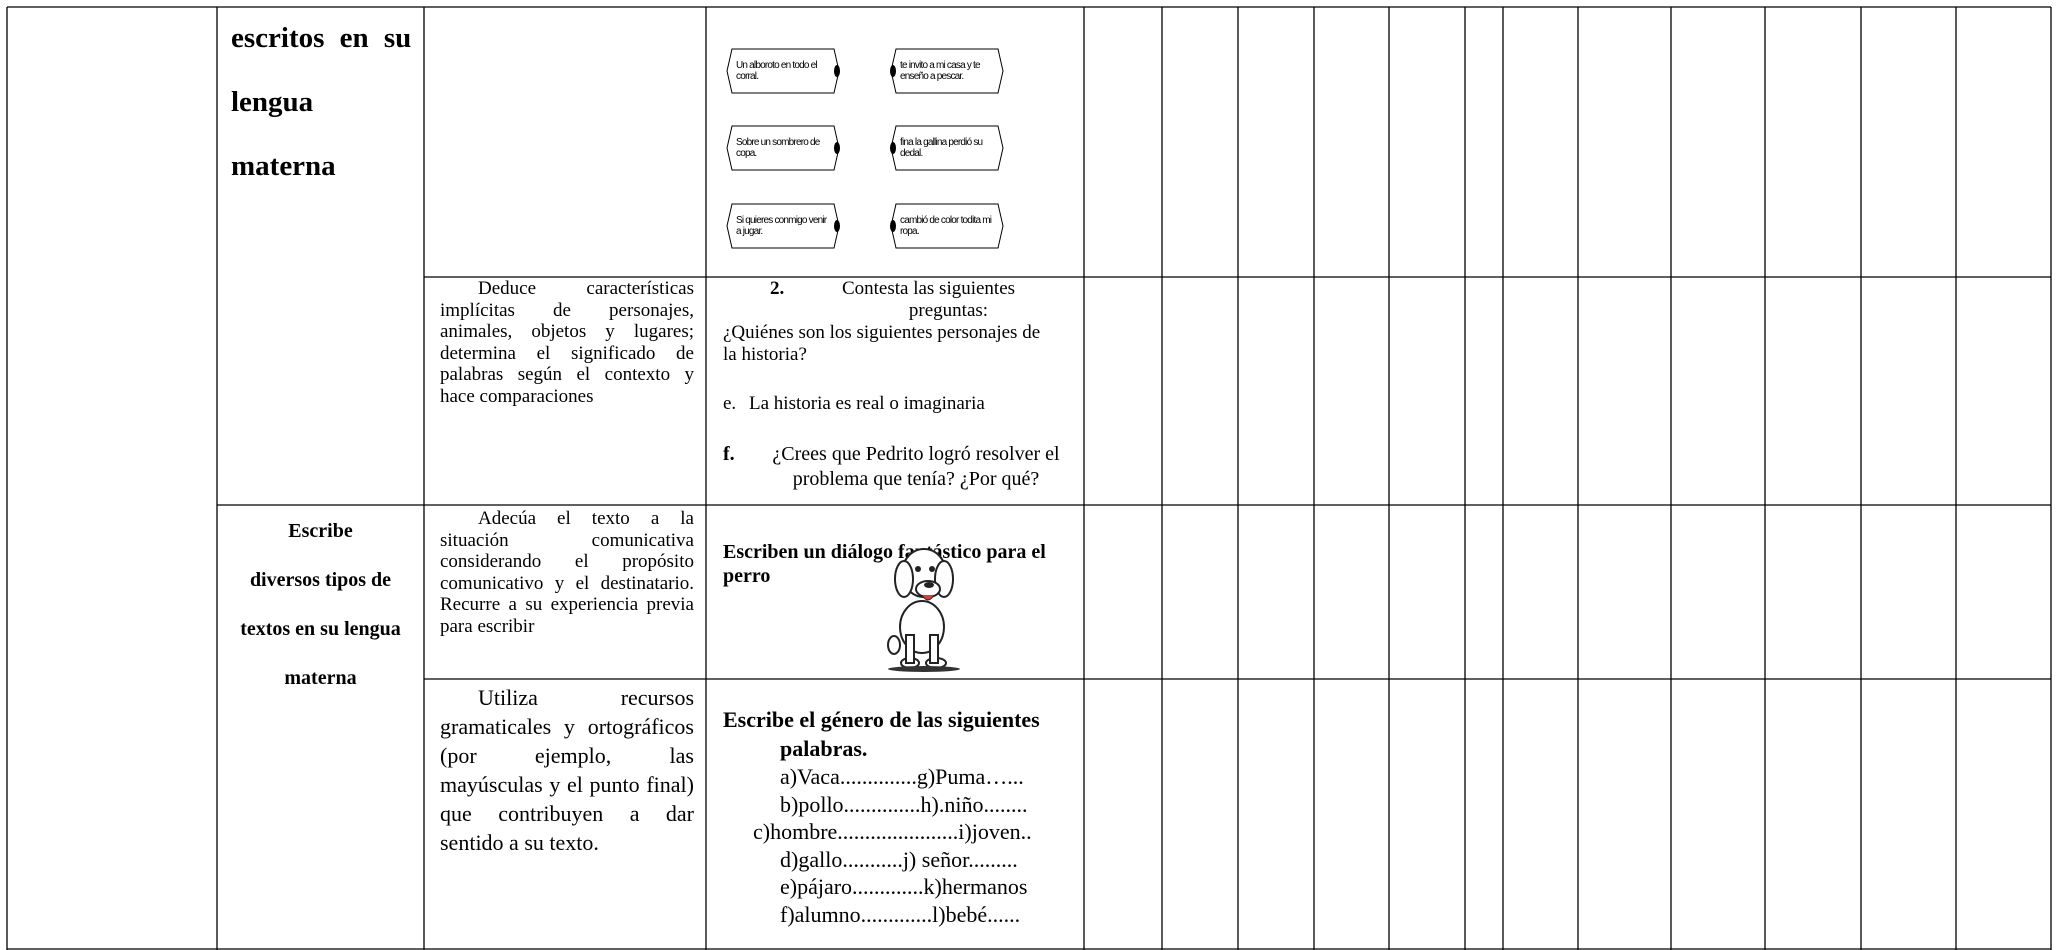 The height and width of the screenshot is (950, 2058). I want to click on item: e. La historia es real o imaginaria, so click(905, 404).